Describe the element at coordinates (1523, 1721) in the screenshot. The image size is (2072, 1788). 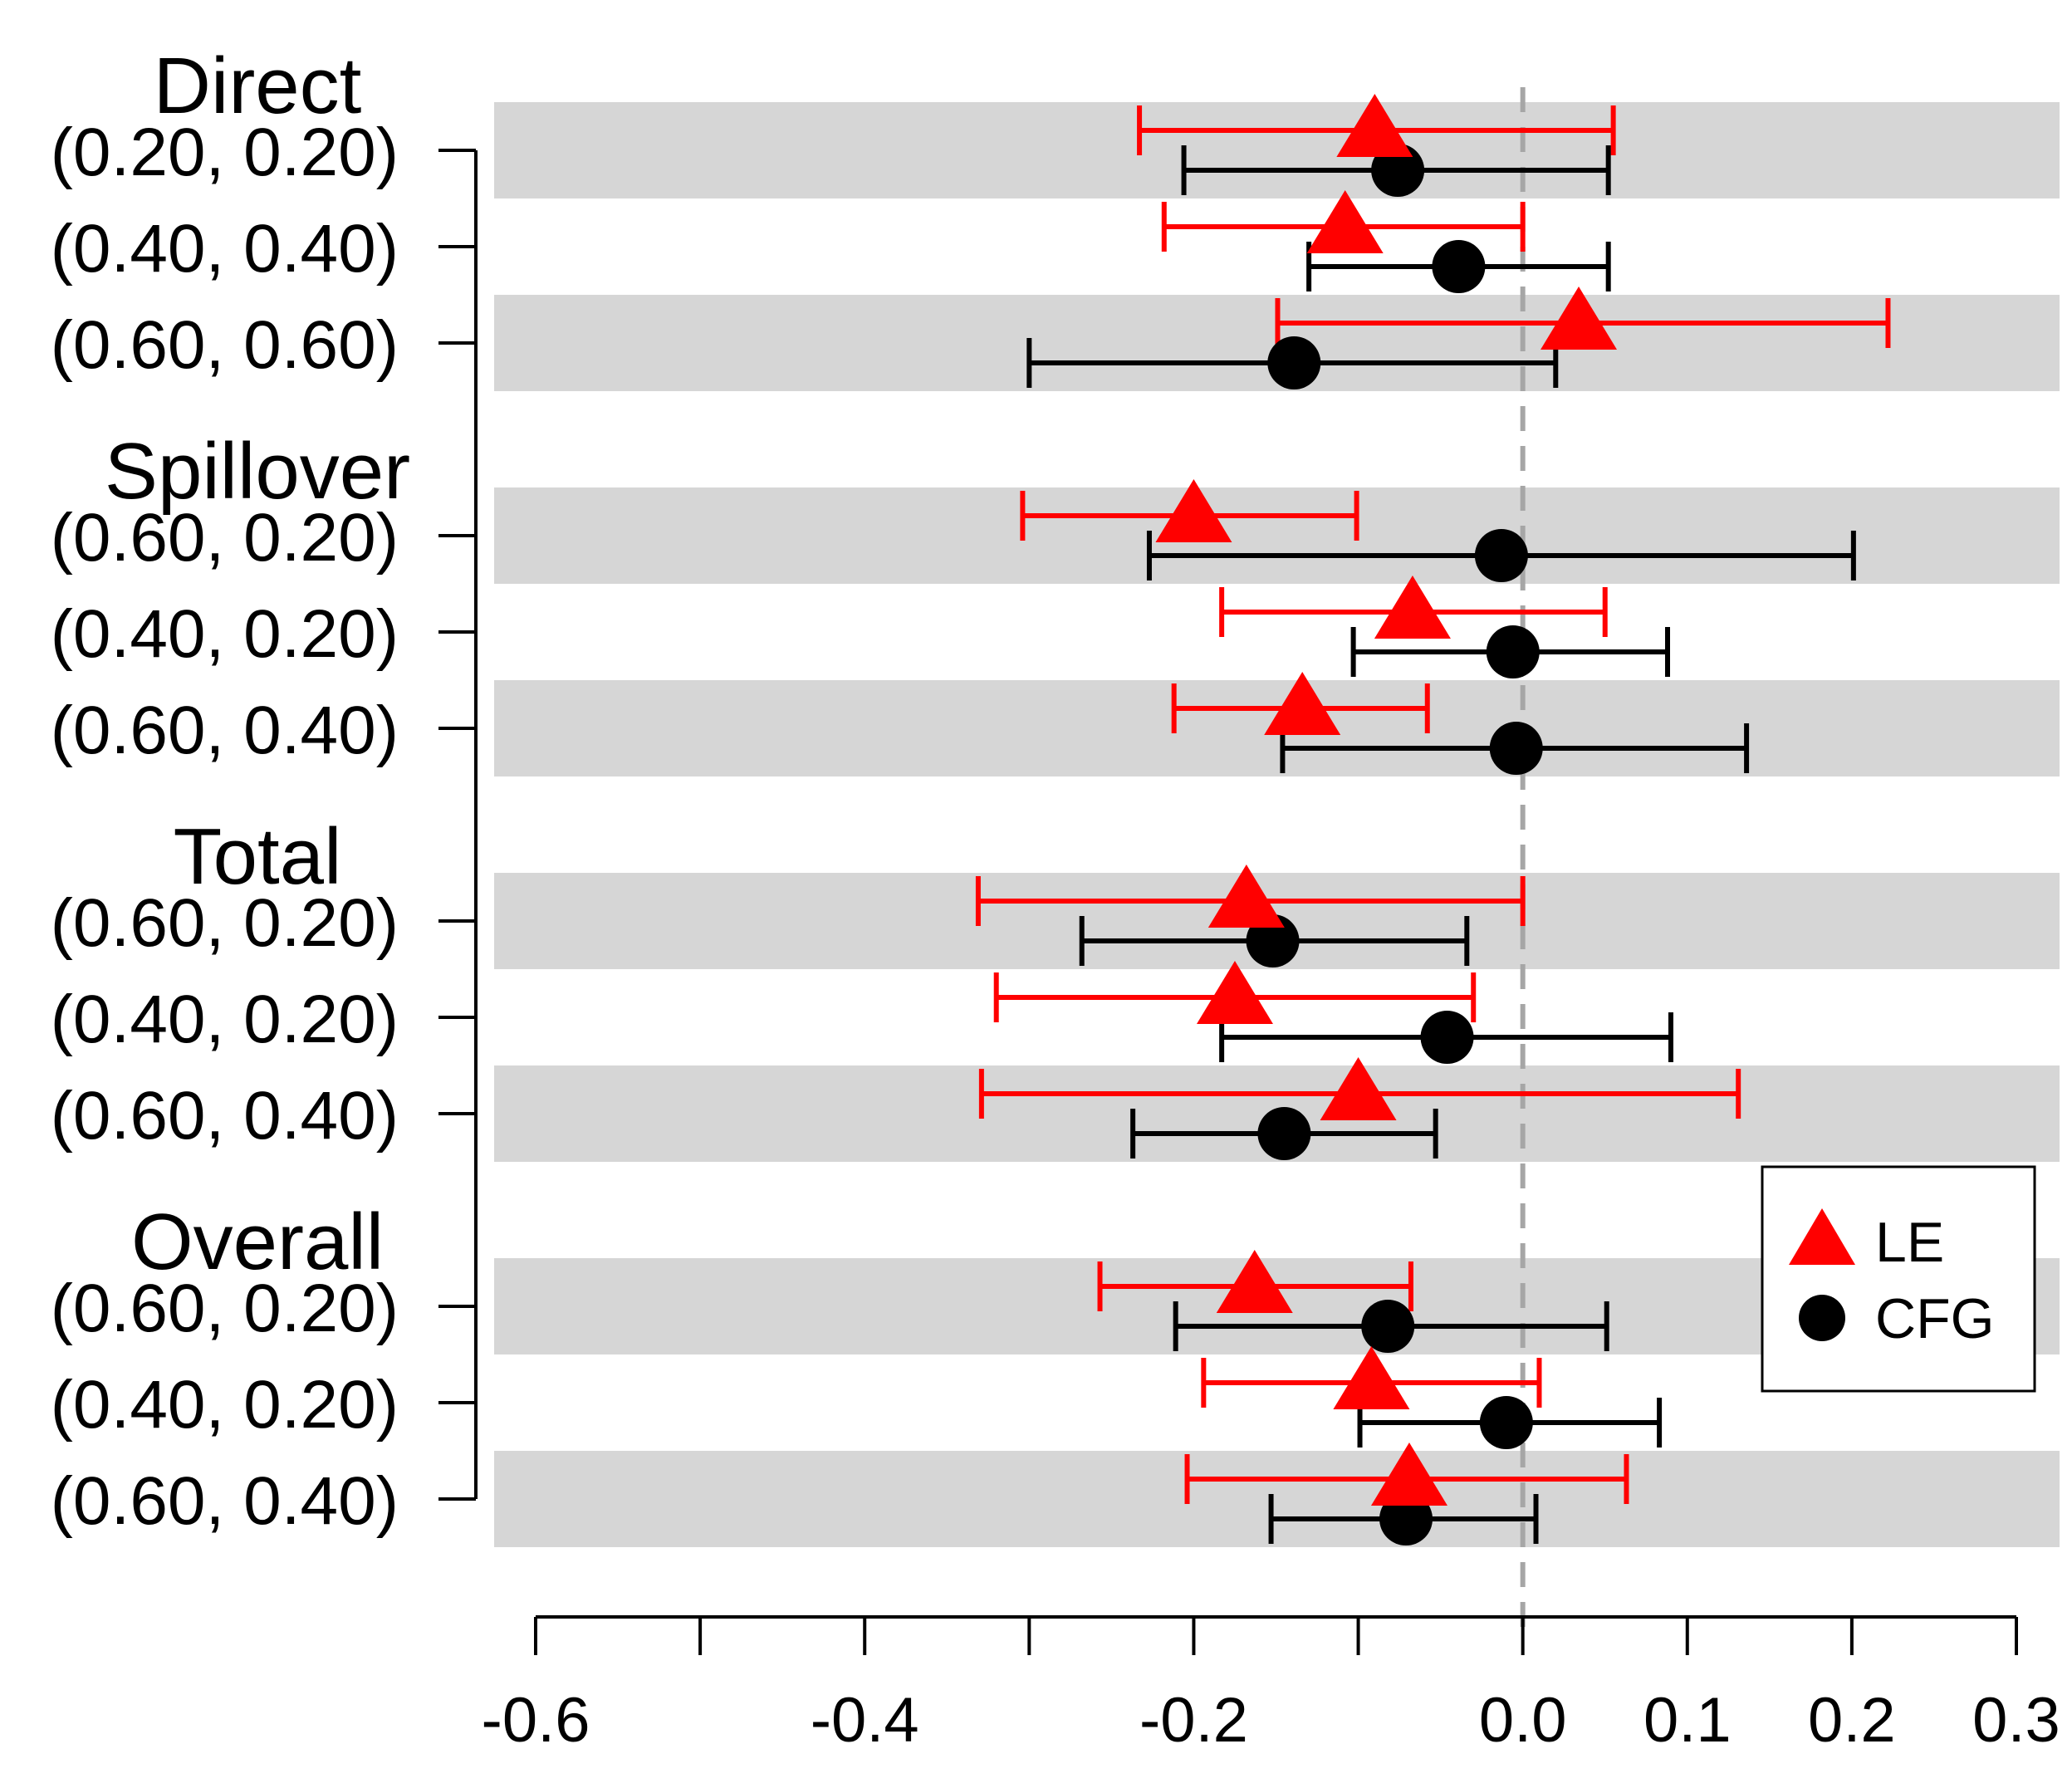
I see `x-tick-label: 0.0` at that location.